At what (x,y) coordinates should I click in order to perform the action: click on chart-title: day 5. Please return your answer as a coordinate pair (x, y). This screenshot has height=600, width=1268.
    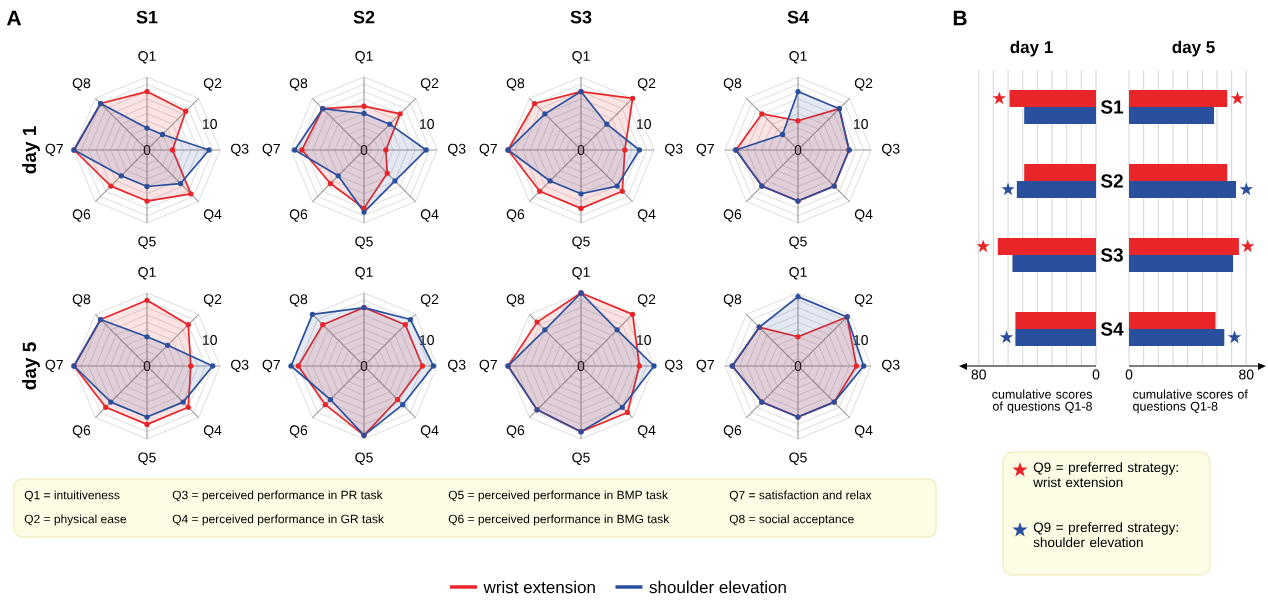
    Looking at the image, I should click on (1193, 48).